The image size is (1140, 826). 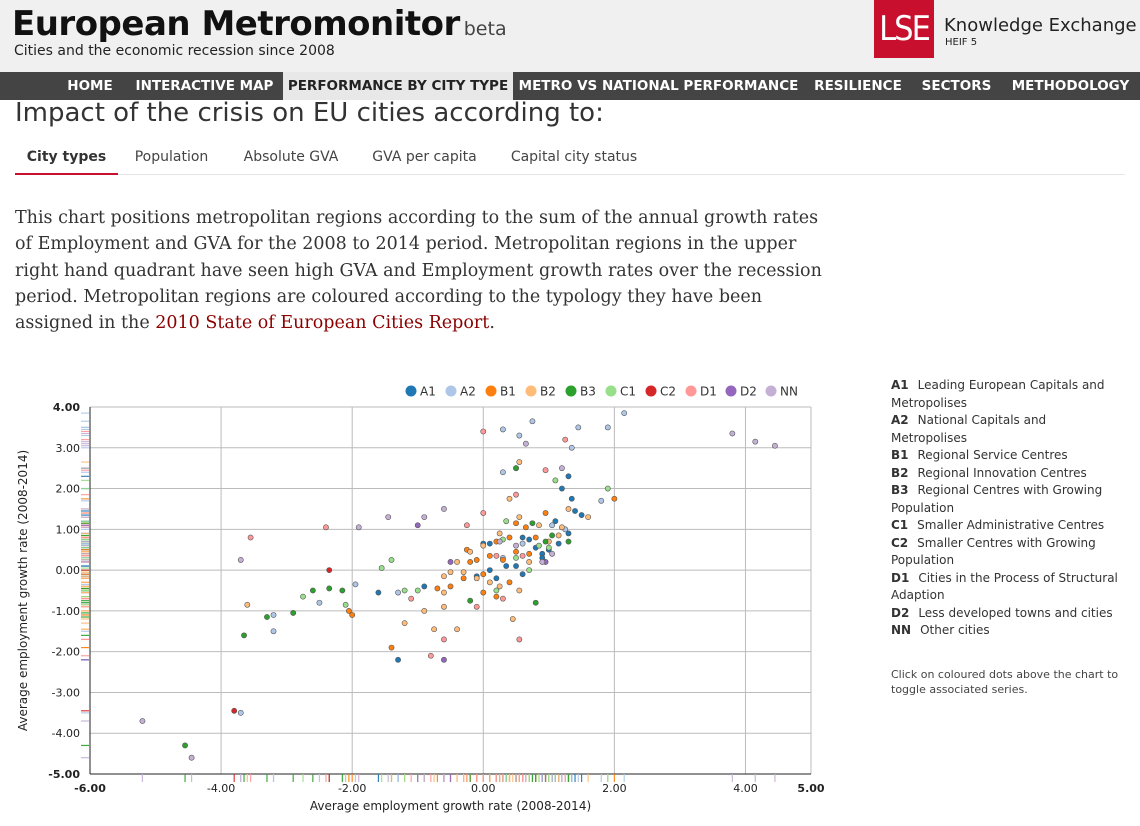 What do you see at coordinates (789, 392) in the screenshot?
I see `legend-label-nn: NN` at bounding box center [789, 392].